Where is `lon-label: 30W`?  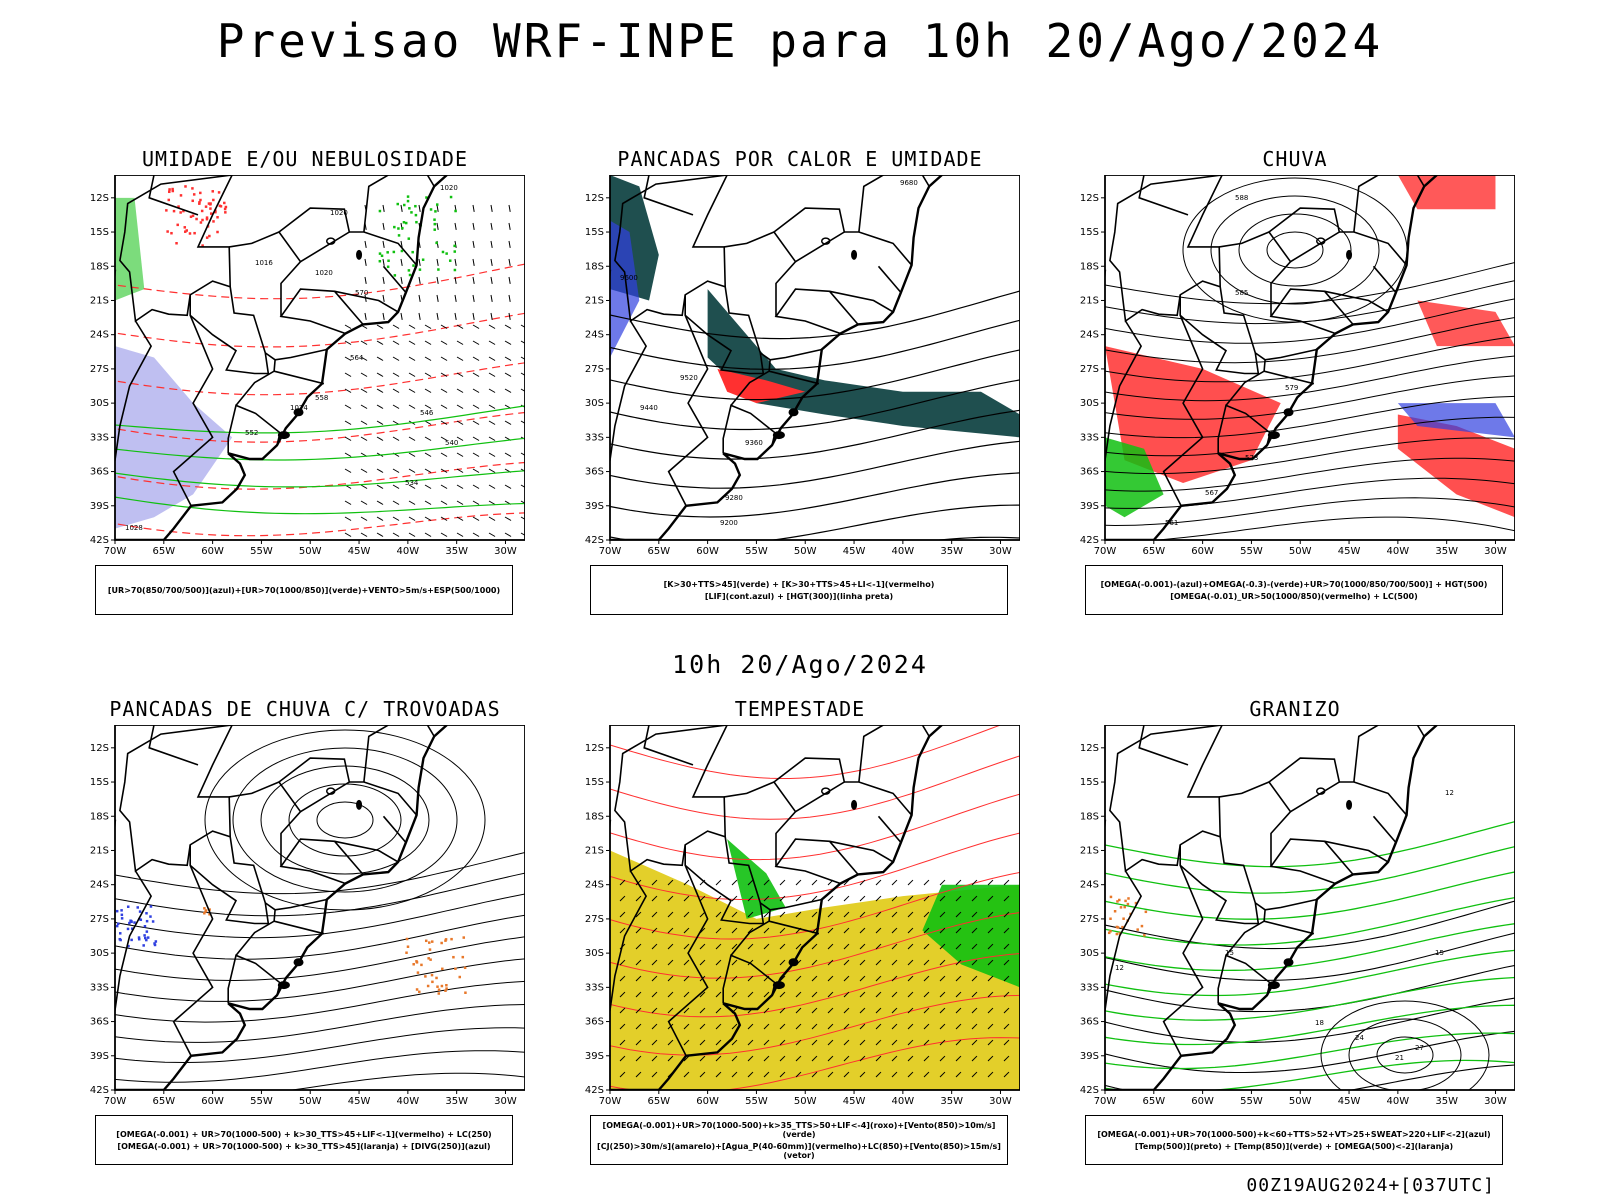
lon-label: 30W is located at coordinates (1000, 1101).